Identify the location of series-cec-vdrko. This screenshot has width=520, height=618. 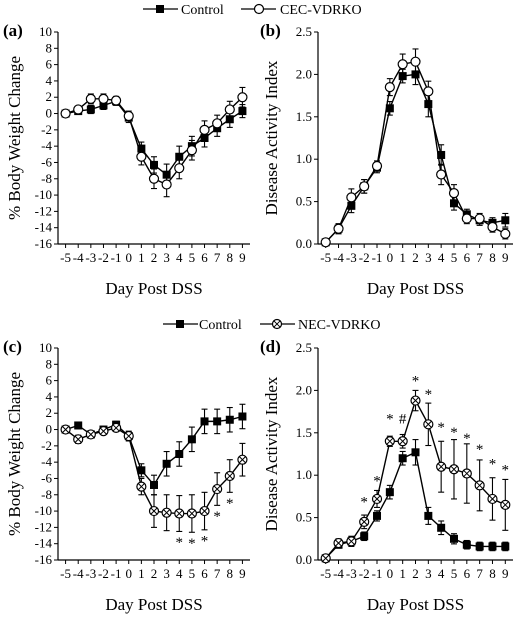
(154, 142).